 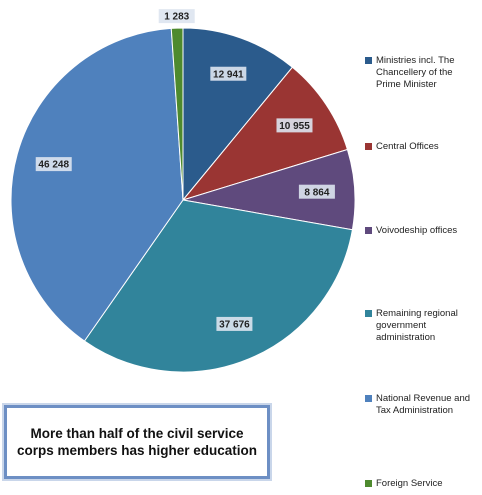 What do you see at coordinates (417, 230) in the screenshot?
I see `legend-label: Voivodeship offices` at bounding box center [417, 230].